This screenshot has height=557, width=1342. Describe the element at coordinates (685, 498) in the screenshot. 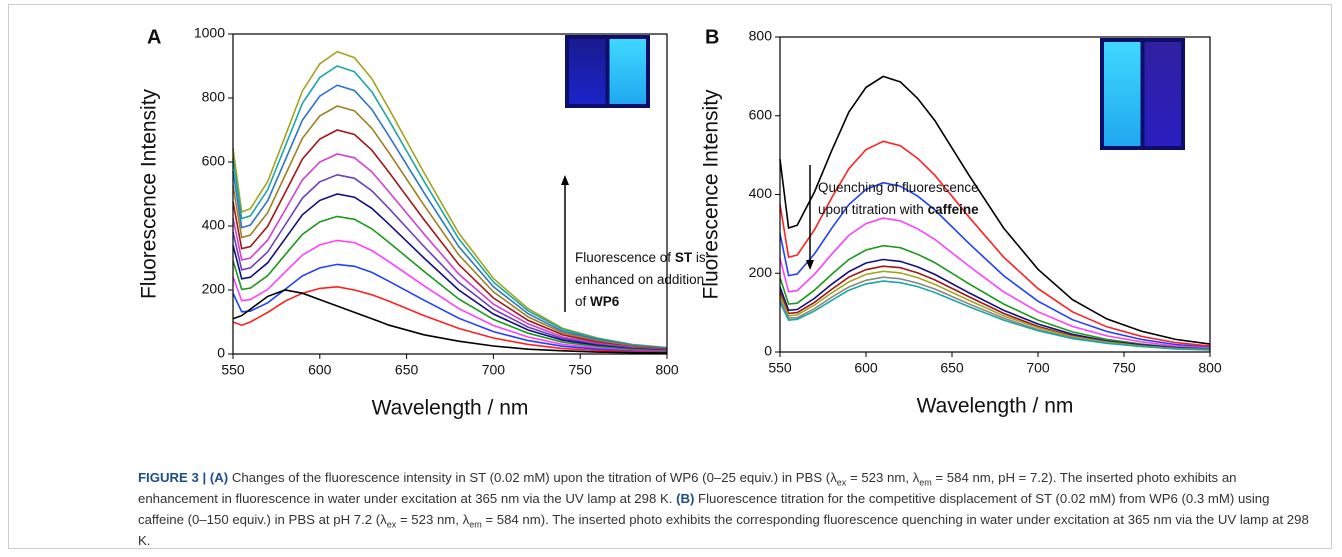

I see `caption-bold: (B)` at that location.